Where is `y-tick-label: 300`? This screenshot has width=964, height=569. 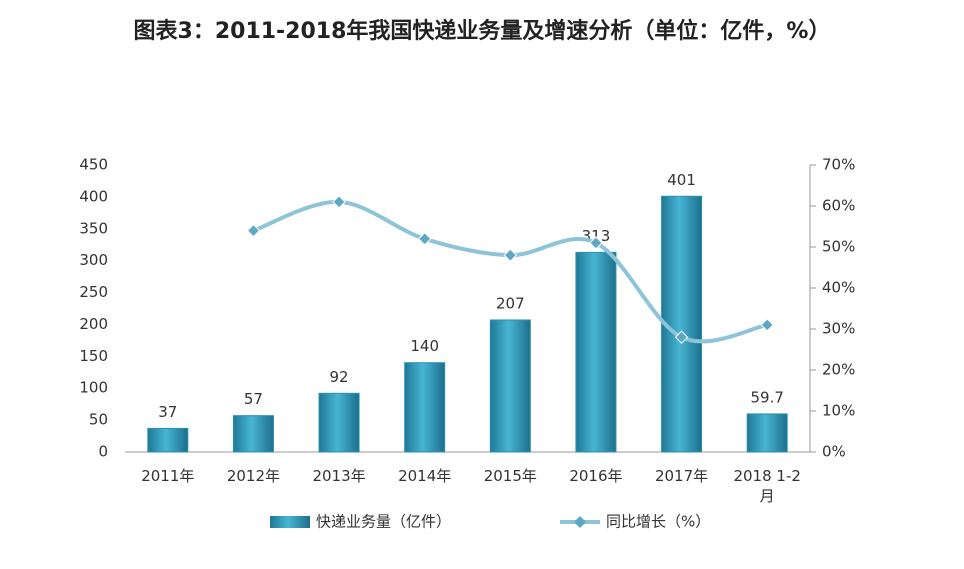 y-tick-label: 300 is located at coordinates (93, 260).